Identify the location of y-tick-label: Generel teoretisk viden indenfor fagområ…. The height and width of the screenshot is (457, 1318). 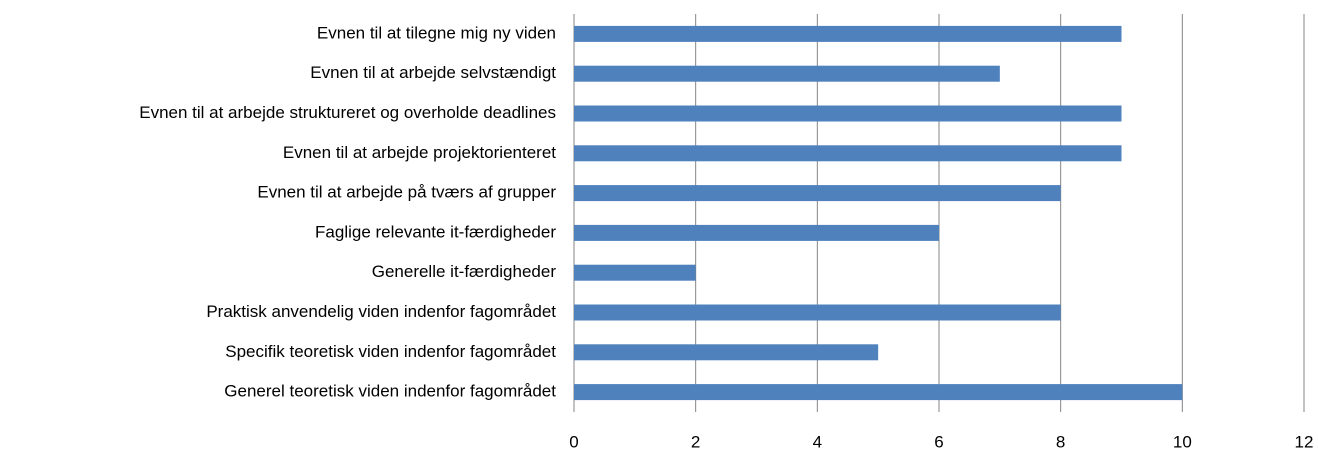
(390, 391).